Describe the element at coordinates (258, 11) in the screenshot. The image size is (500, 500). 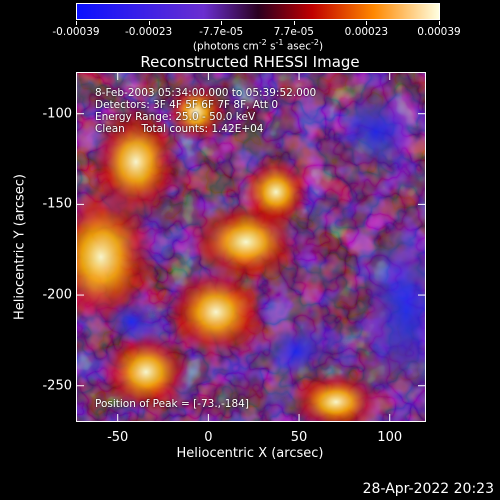
I see `colorbar` at that location.